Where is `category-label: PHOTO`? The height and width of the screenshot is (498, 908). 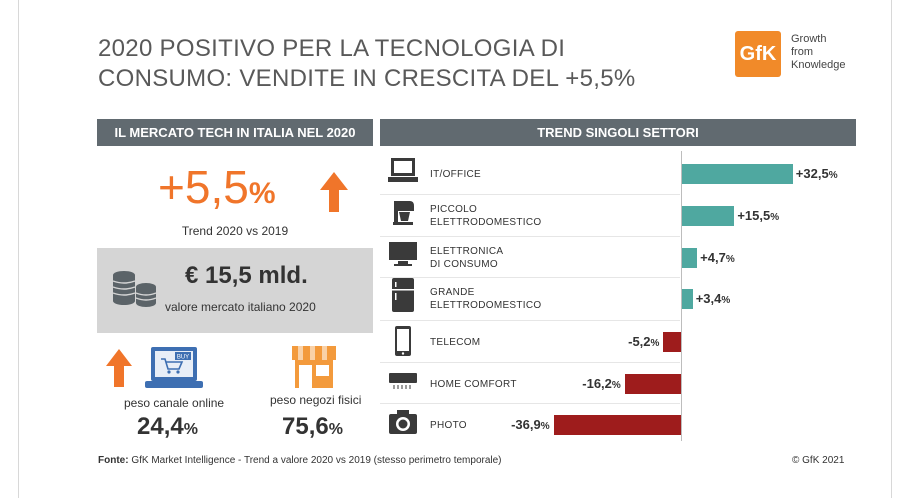
category-label: PHOTO is located at coordinates (448, 425).